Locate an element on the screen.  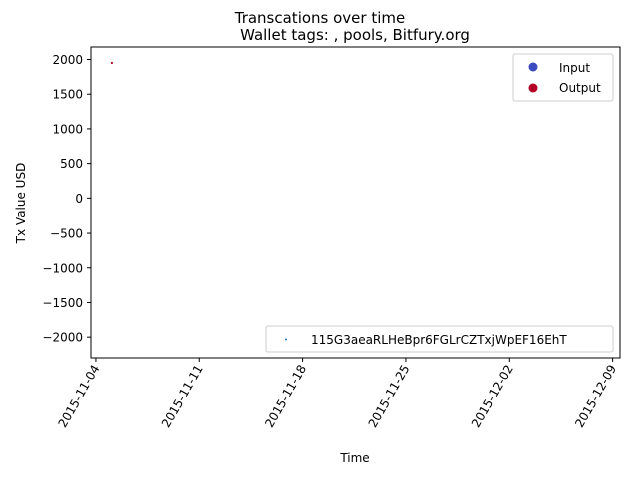
data-point-output is located at coordinates (112, 63).